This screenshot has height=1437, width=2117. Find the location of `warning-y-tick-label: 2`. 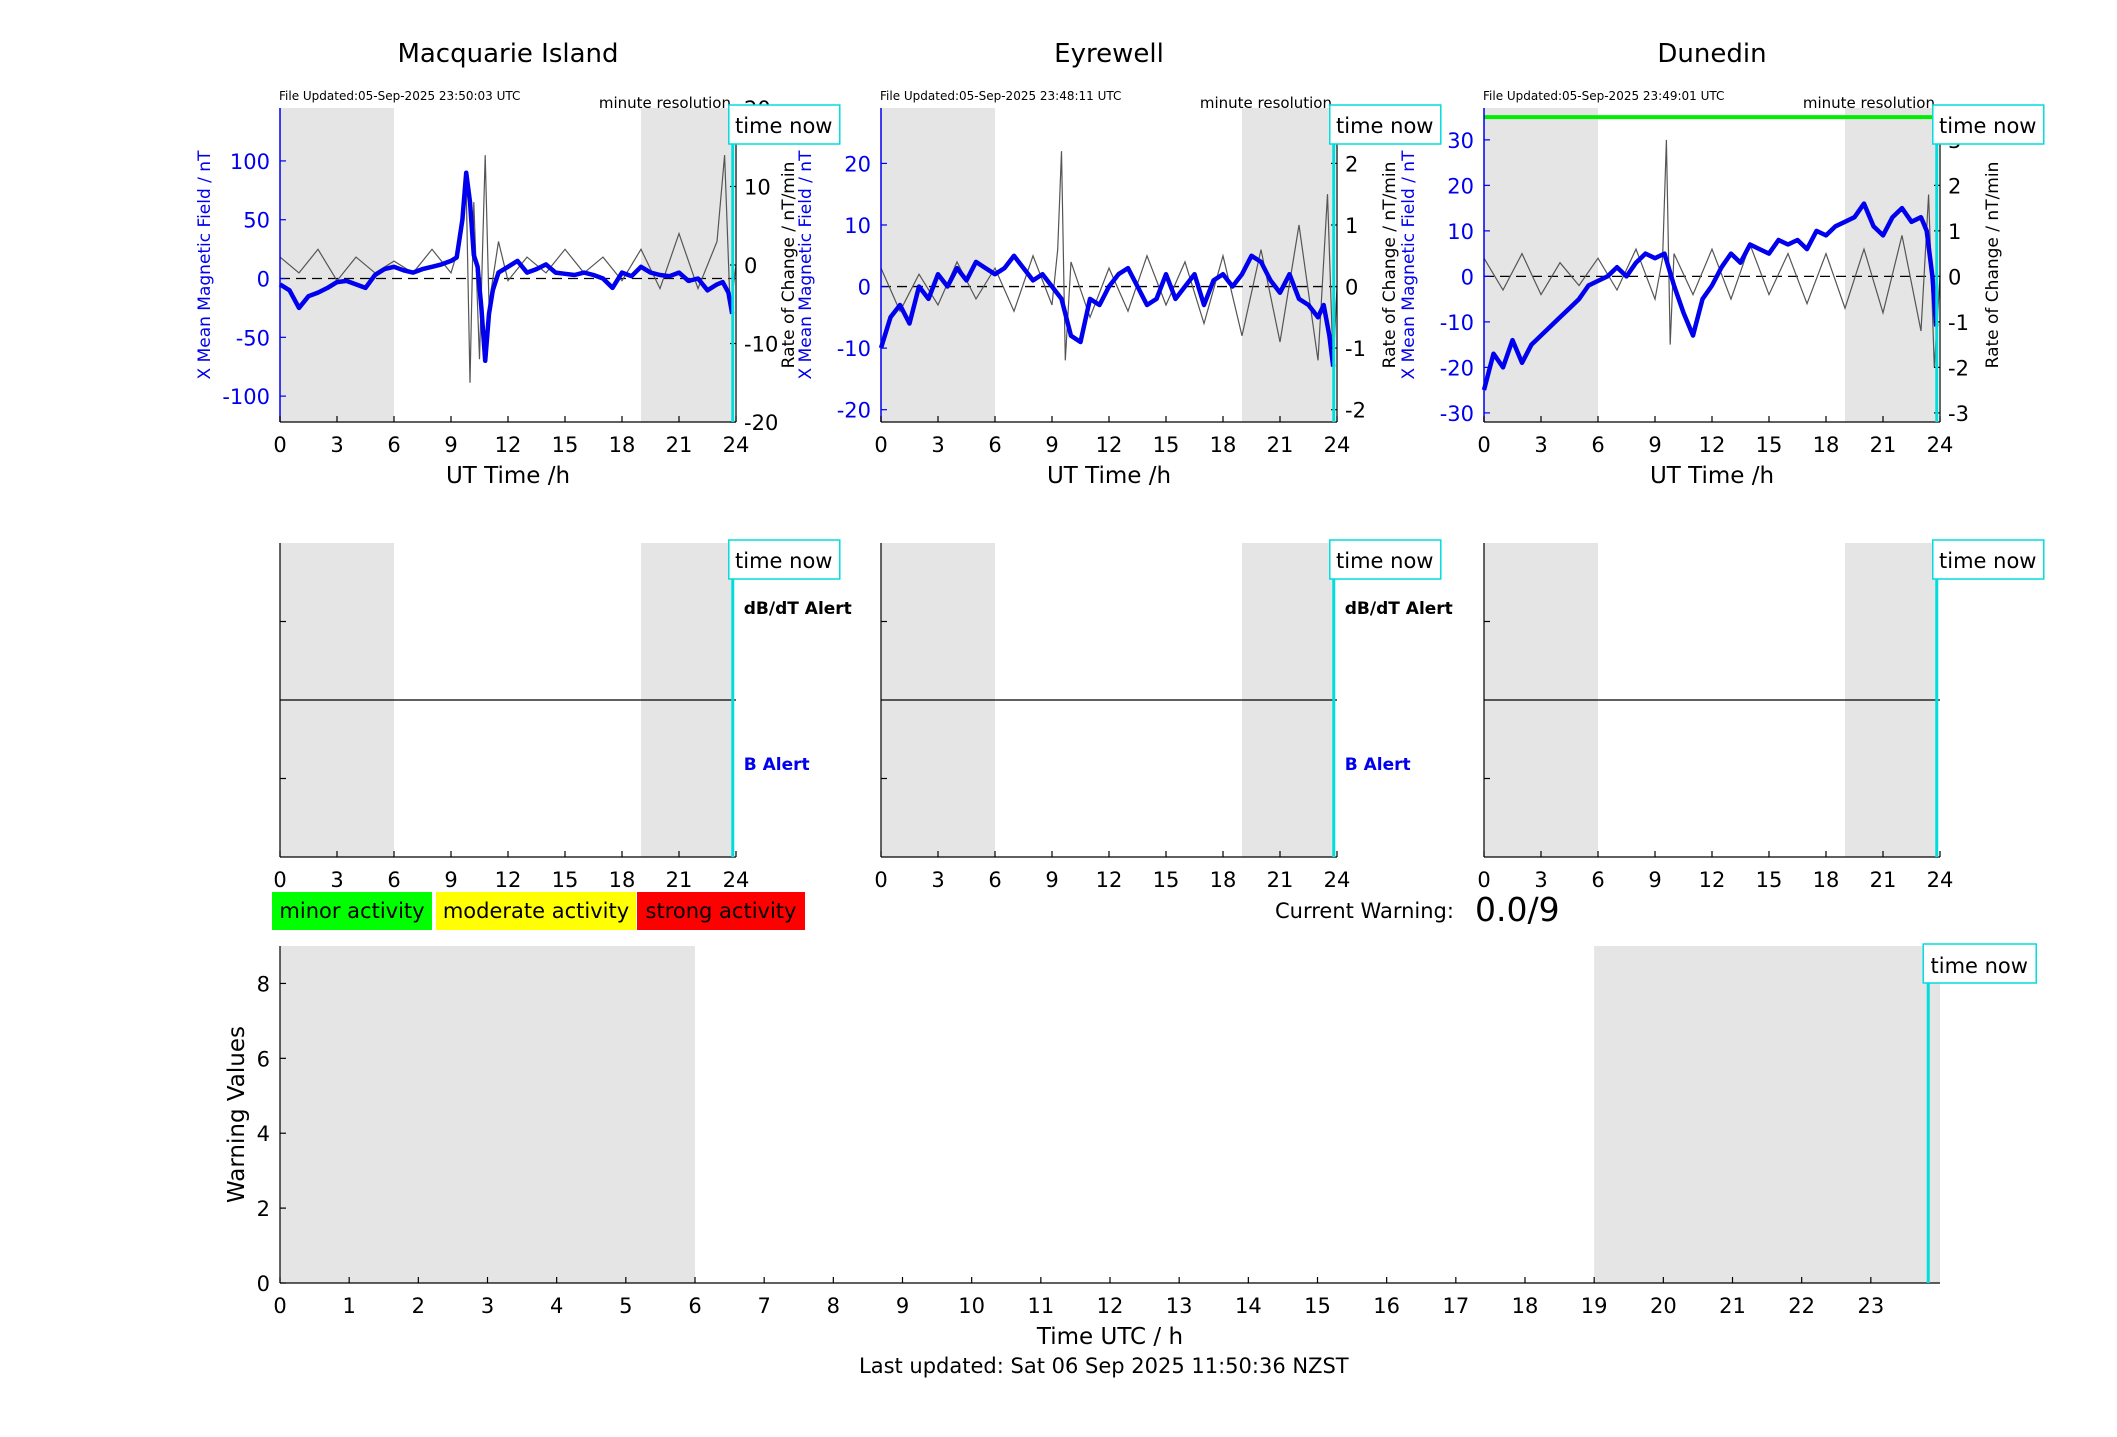

warning-y-tick-label: 2 is located at coordinates (263, 1209).